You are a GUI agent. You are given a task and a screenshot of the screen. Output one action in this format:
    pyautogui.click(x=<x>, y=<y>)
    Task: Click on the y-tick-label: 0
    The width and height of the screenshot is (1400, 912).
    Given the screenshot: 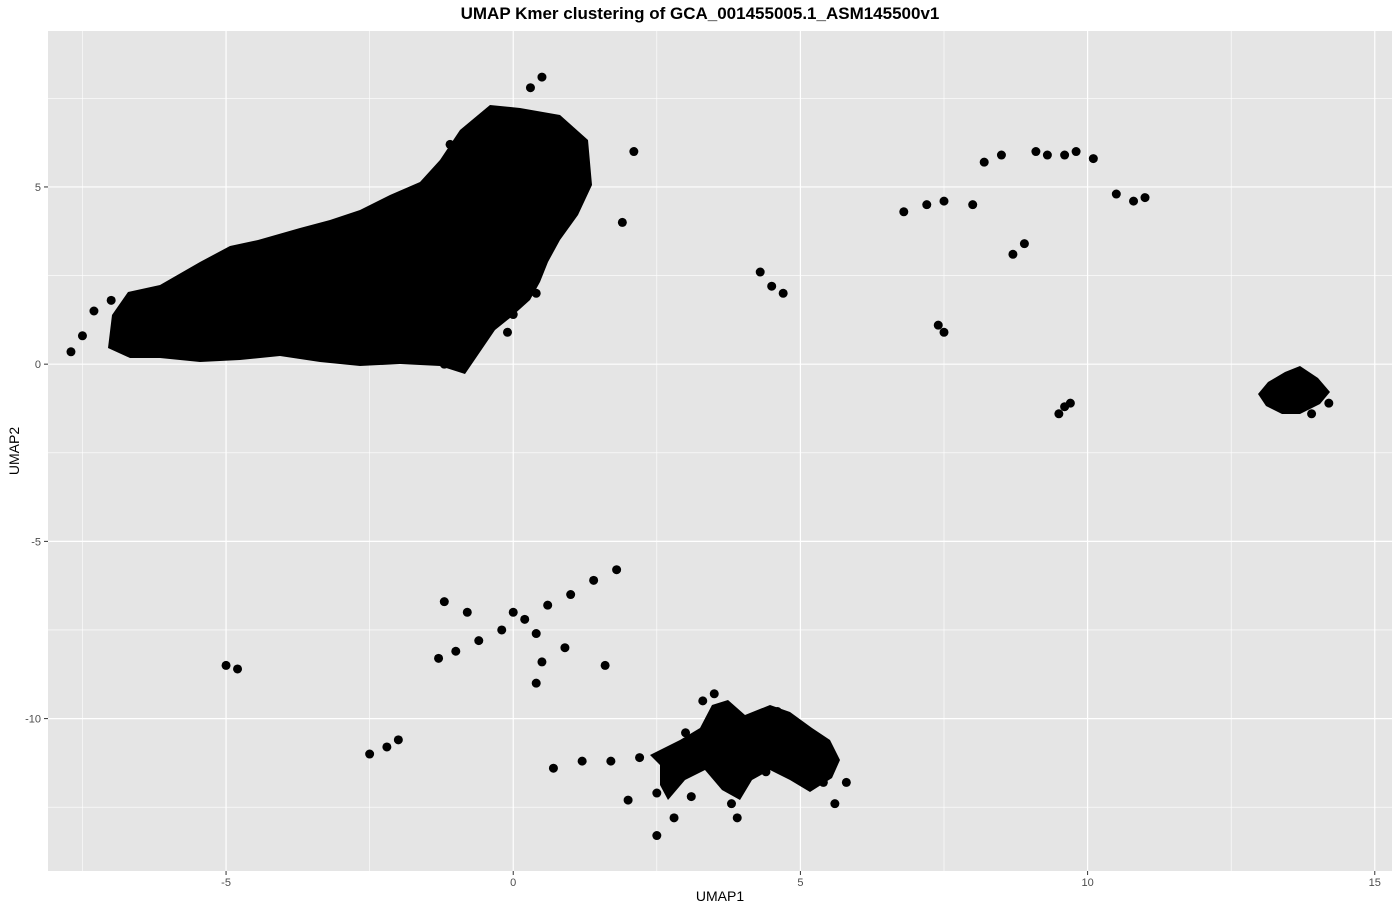 What is the action you would take?
    pyautogui.click(x=38, y=365)
    